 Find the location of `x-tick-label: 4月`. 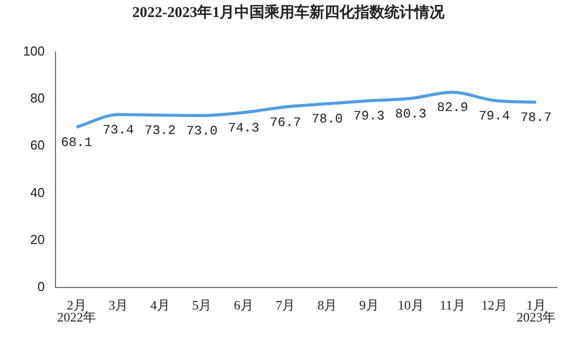

x-tick-label: 4月 is located at coordinates (160, 305).